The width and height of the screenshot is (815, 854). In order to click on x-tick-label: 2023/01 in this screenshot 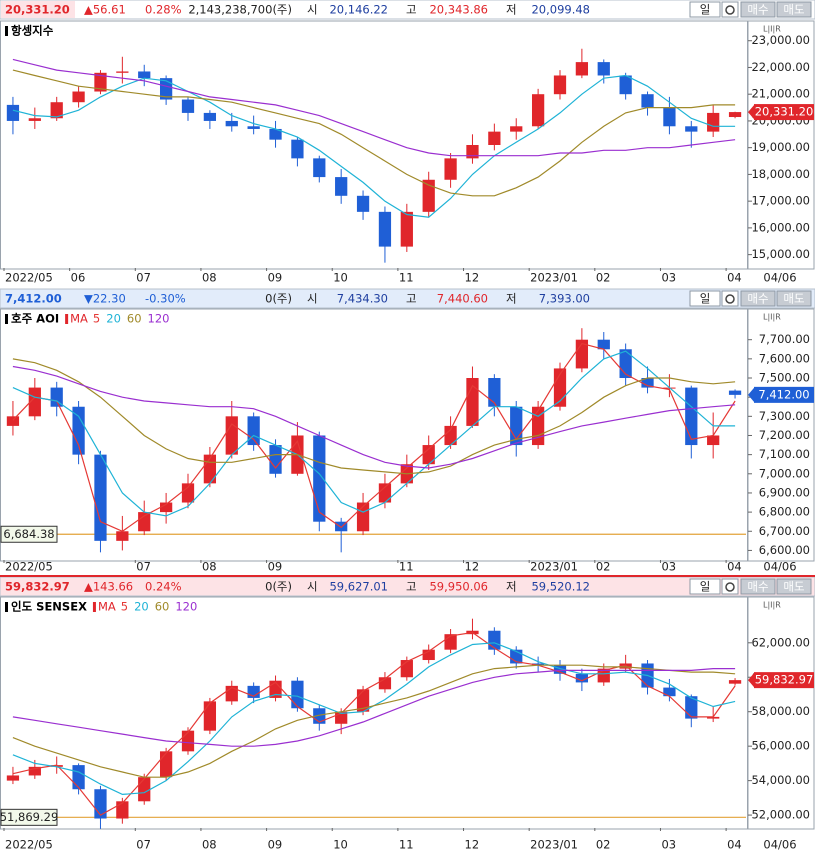, I will do `click(554, 845)`.